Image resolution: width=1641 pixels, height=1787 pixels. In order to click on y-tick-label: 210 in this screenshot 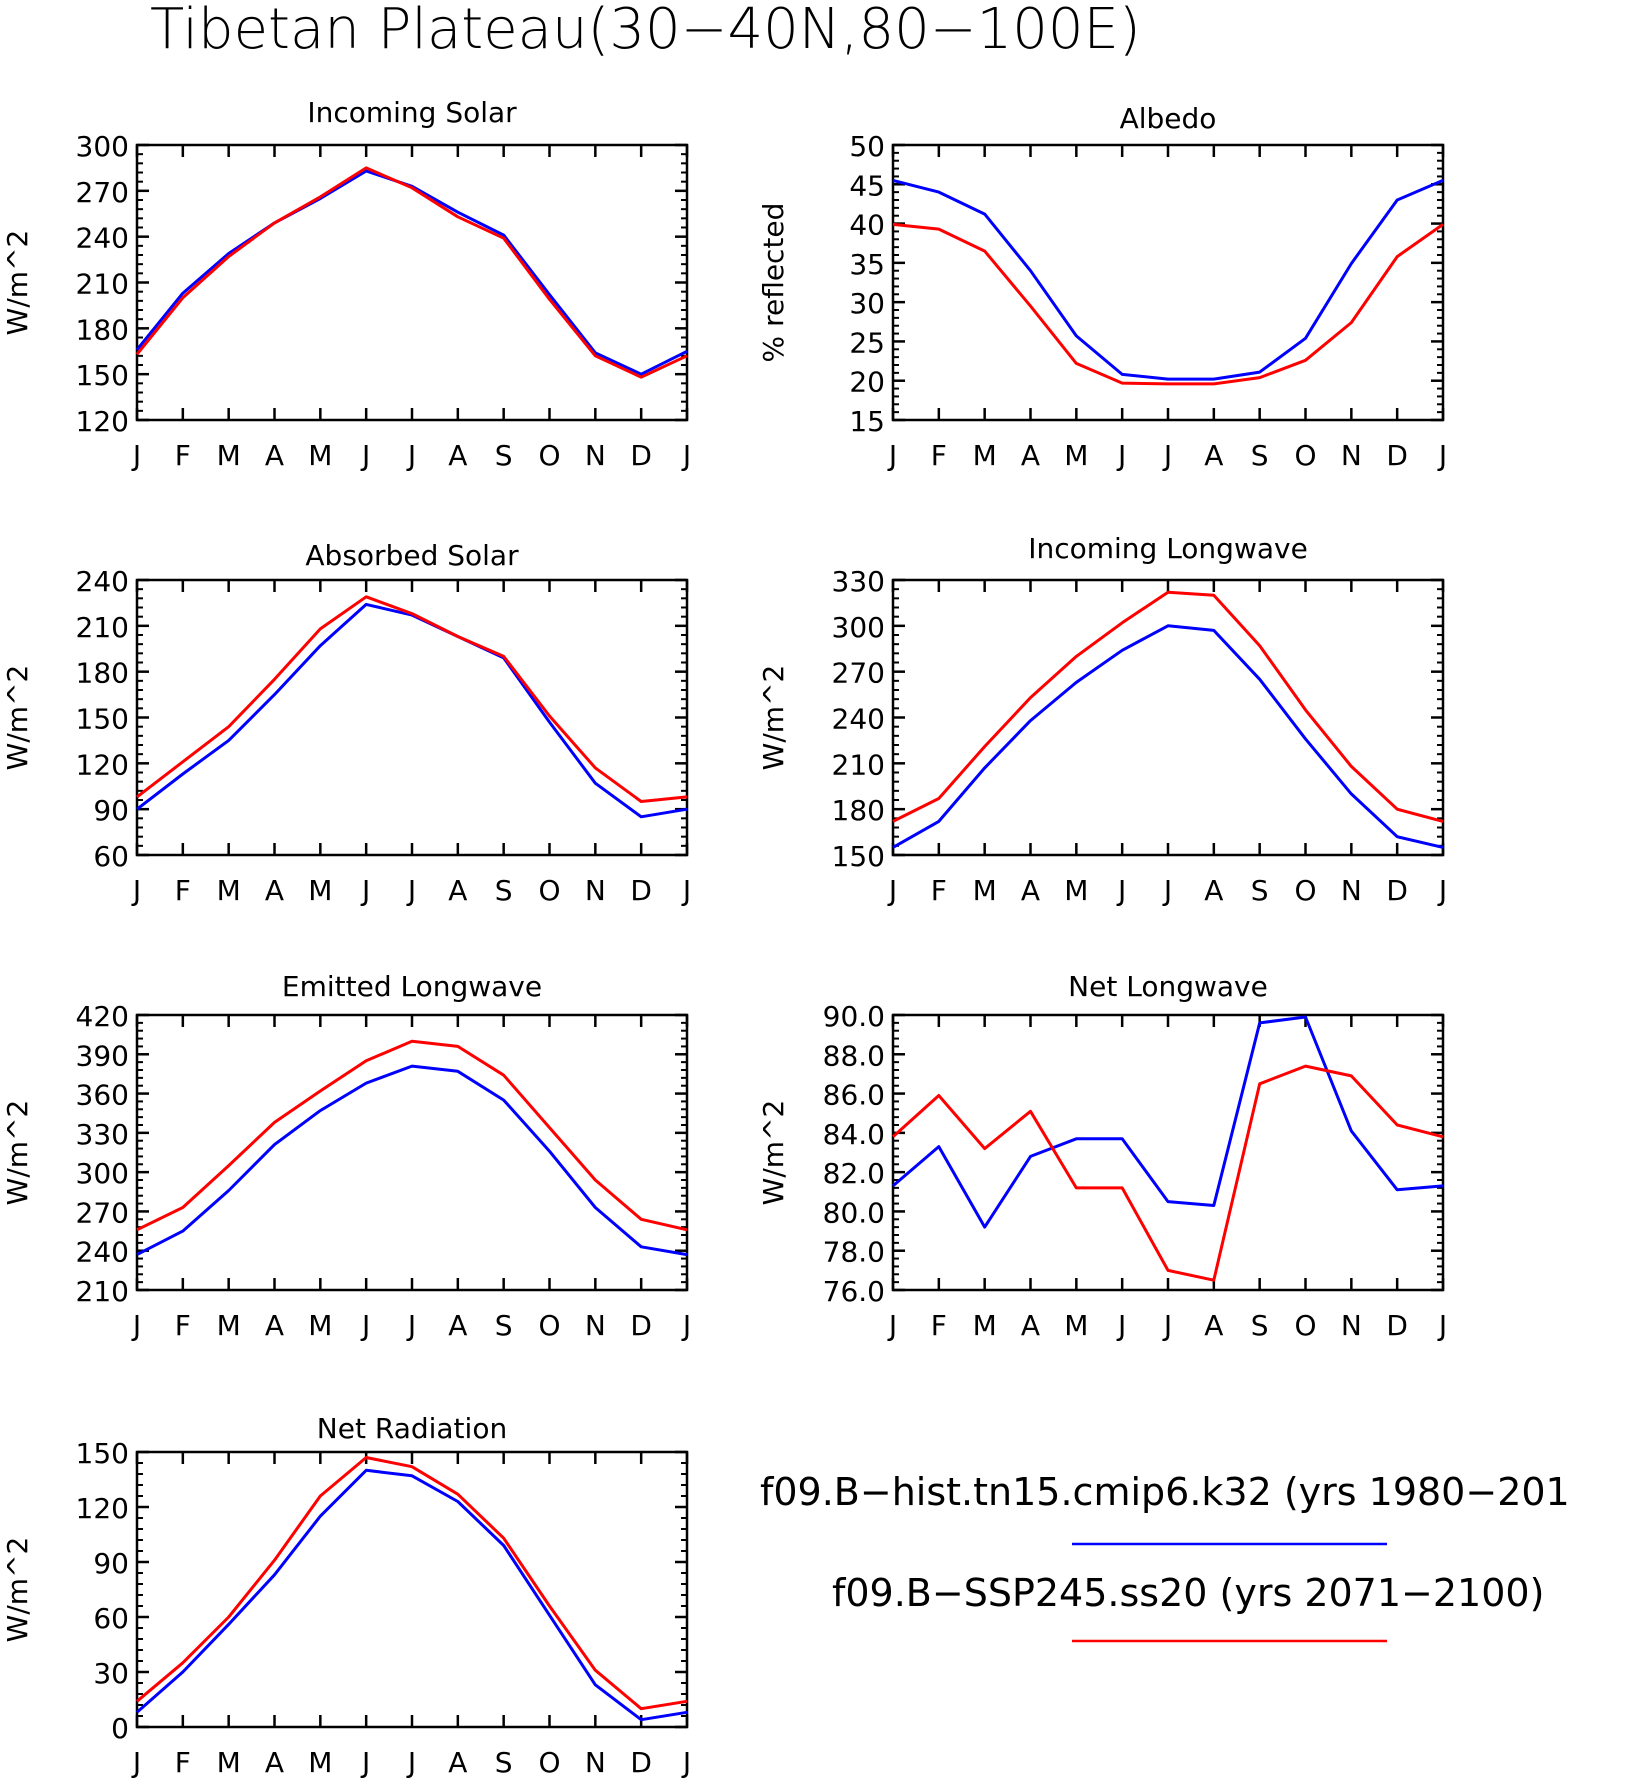, I will do `click(102, 284)`.